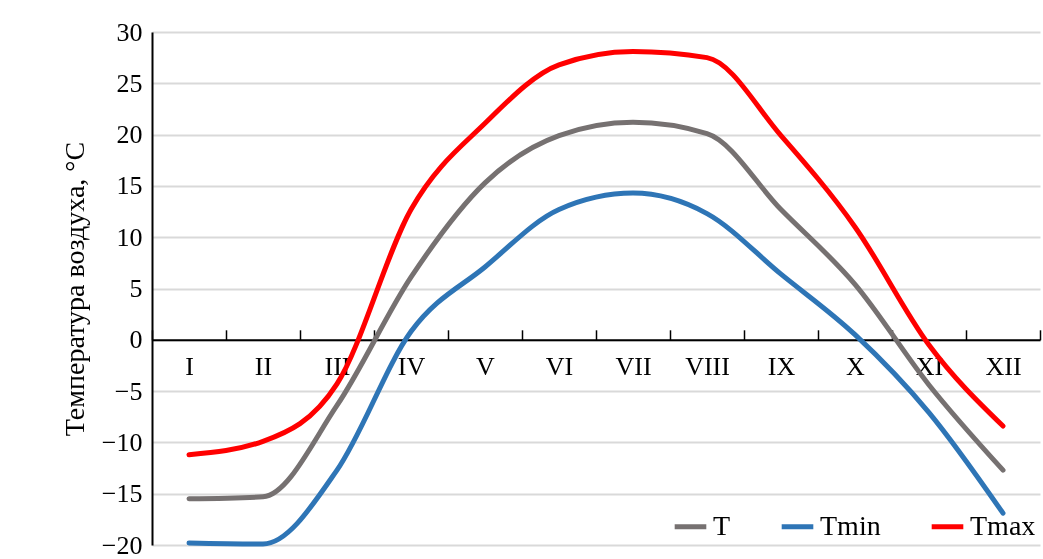 The image size is (1043, 559). Describe the element at coordinates (850, 525) in the screenshot. I see `legend-label: Tmin` at that location.